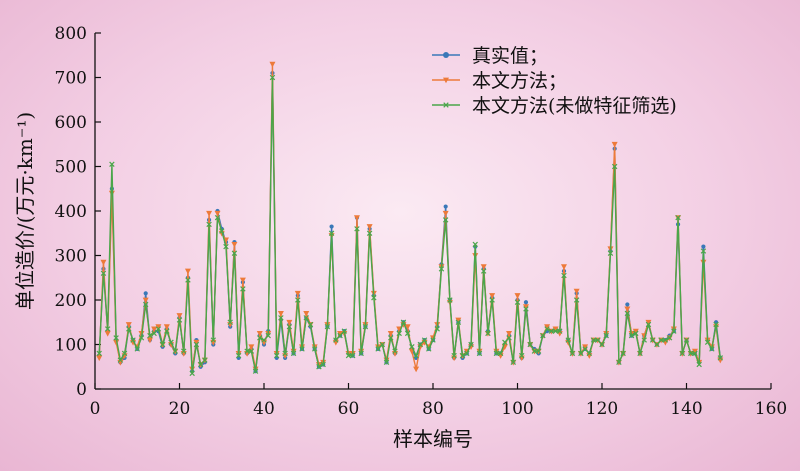 Image resolution: width=800 pixels, height=471 pixels. What do you see at coordinates (446, 80) in the screenshot?
I see `legend-swatch-marker` at bounding box center [446, 80].